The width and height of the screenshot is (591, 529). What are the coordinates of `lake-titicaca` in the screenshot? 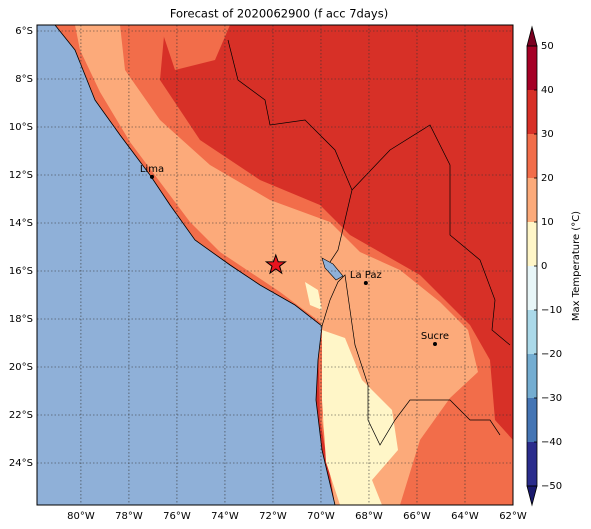 It's located at (332, 269).